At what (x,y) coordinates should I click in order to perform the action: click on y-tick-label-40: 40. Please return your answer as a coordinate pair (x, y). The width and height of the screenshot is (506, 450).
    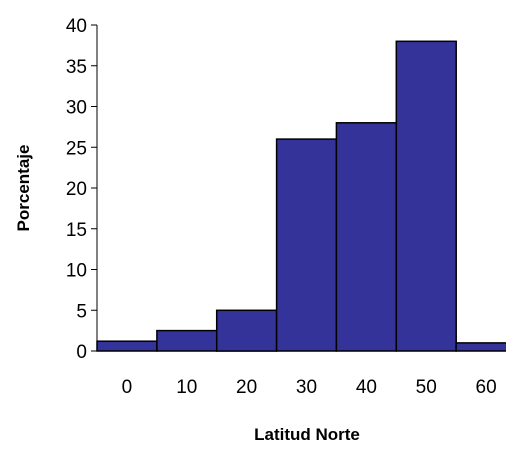
    Looking at the image, I should click on (76, 26).